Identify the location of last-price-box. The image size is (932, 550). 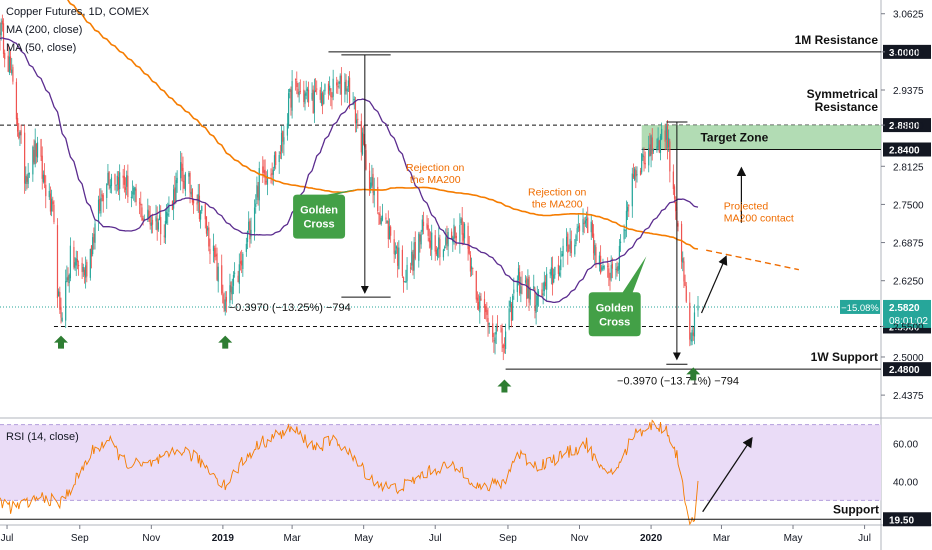
(907, 313).